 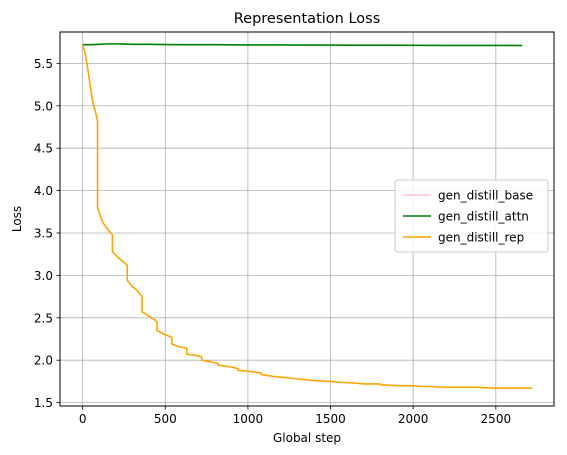 What do you see at coordinates (483, 217) in the screenshot?
I see `legend-entry-label: gen_distill_attn` at bounding box center [483, 217].